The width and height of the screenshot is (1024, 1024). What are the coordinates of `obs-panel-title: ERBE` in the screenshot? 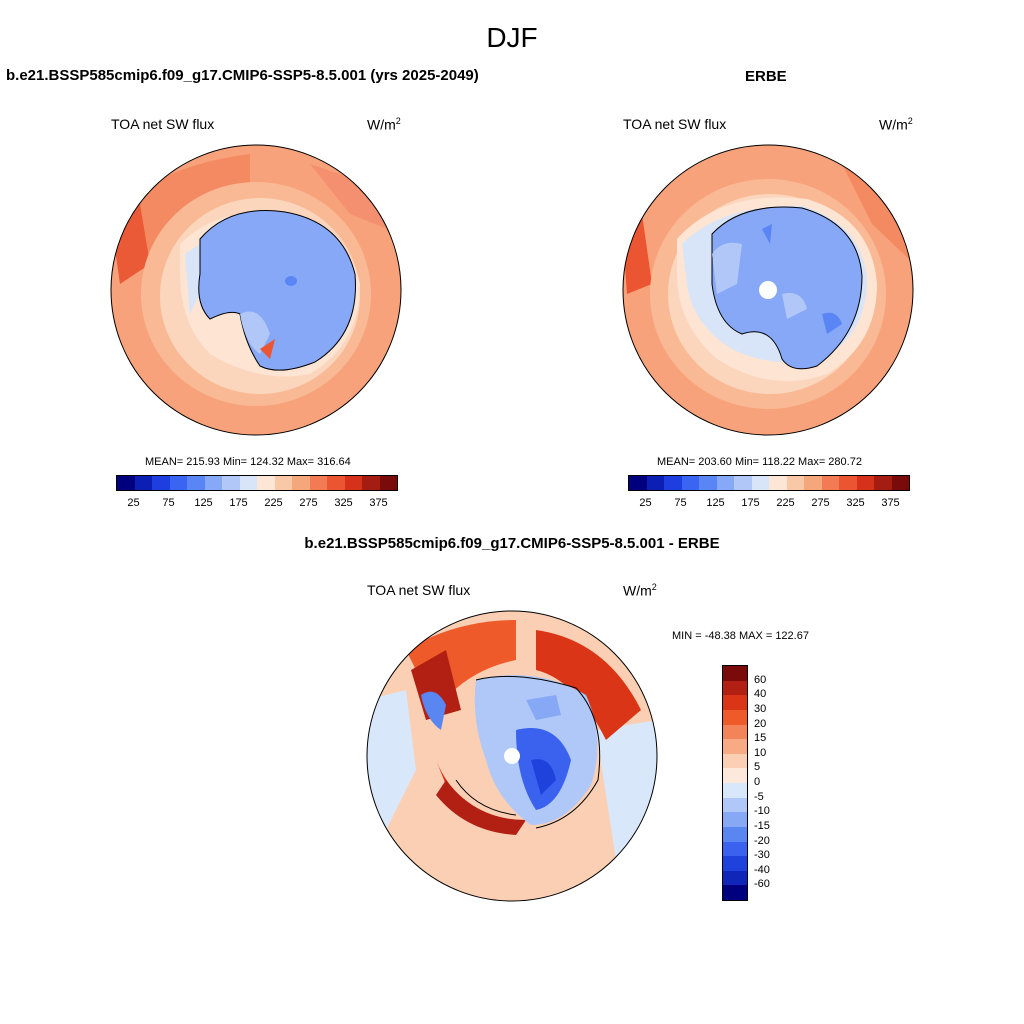 It's located at (766, 76).